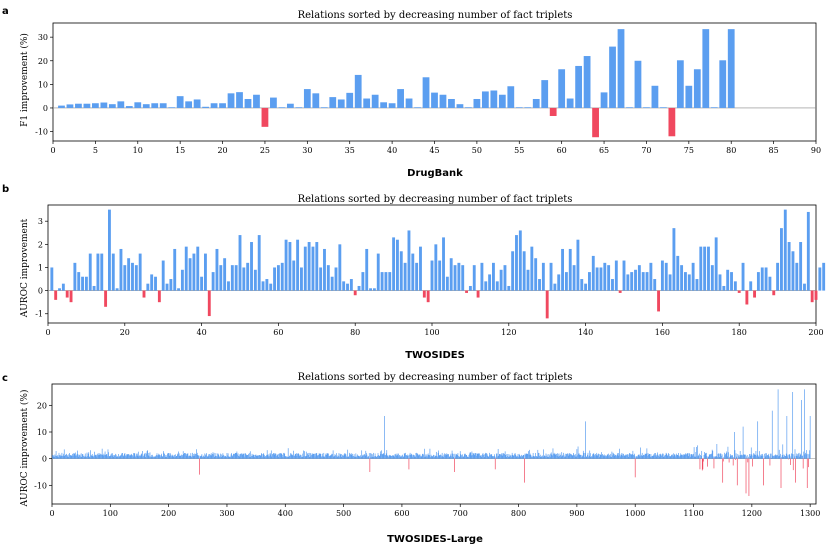  What do you see at coordinates (138, 150) in the screenshot?
I see `panel-a-xtick-label: 10` at bounding box center [138, 150].